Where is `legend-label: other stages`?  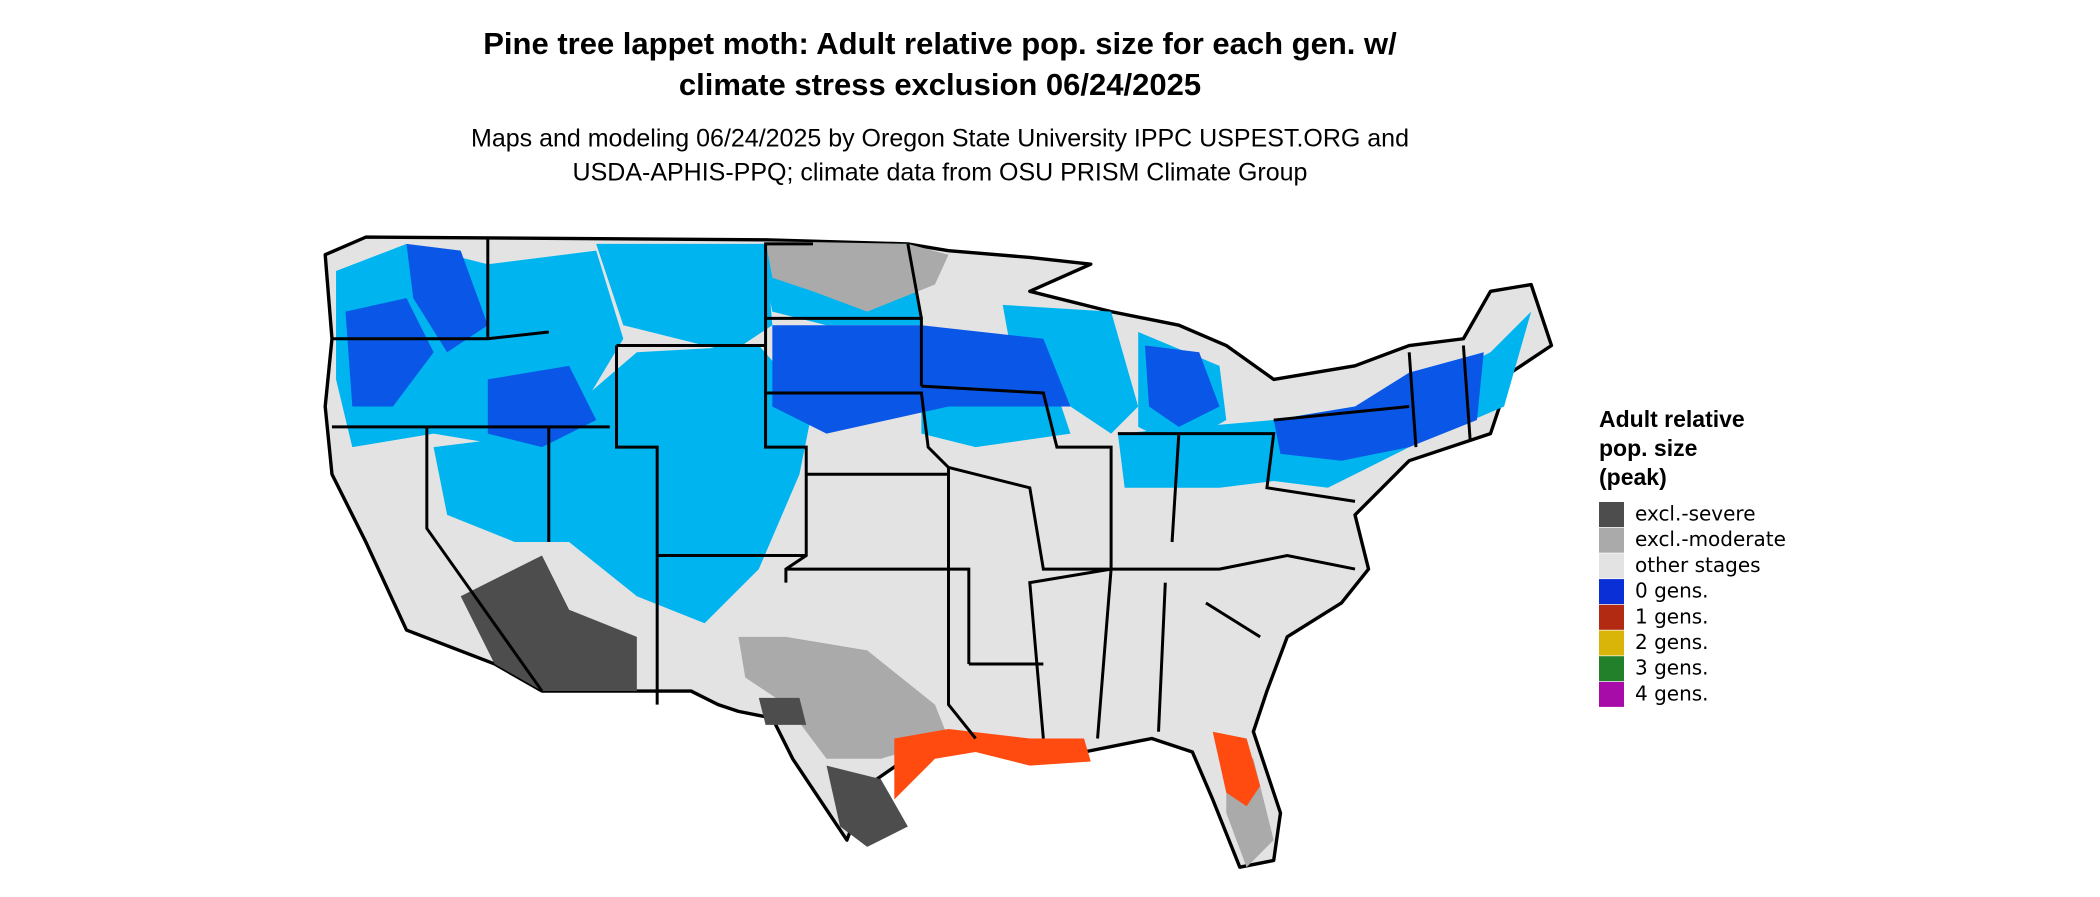
legend-label: other stages is located at coordinates (1698, 565).